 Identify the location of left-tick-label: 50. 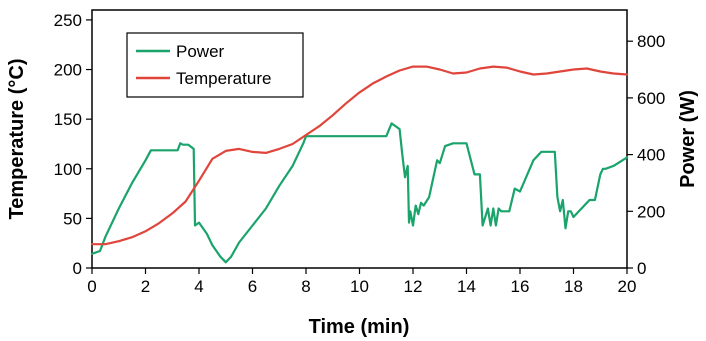
(72, 218).